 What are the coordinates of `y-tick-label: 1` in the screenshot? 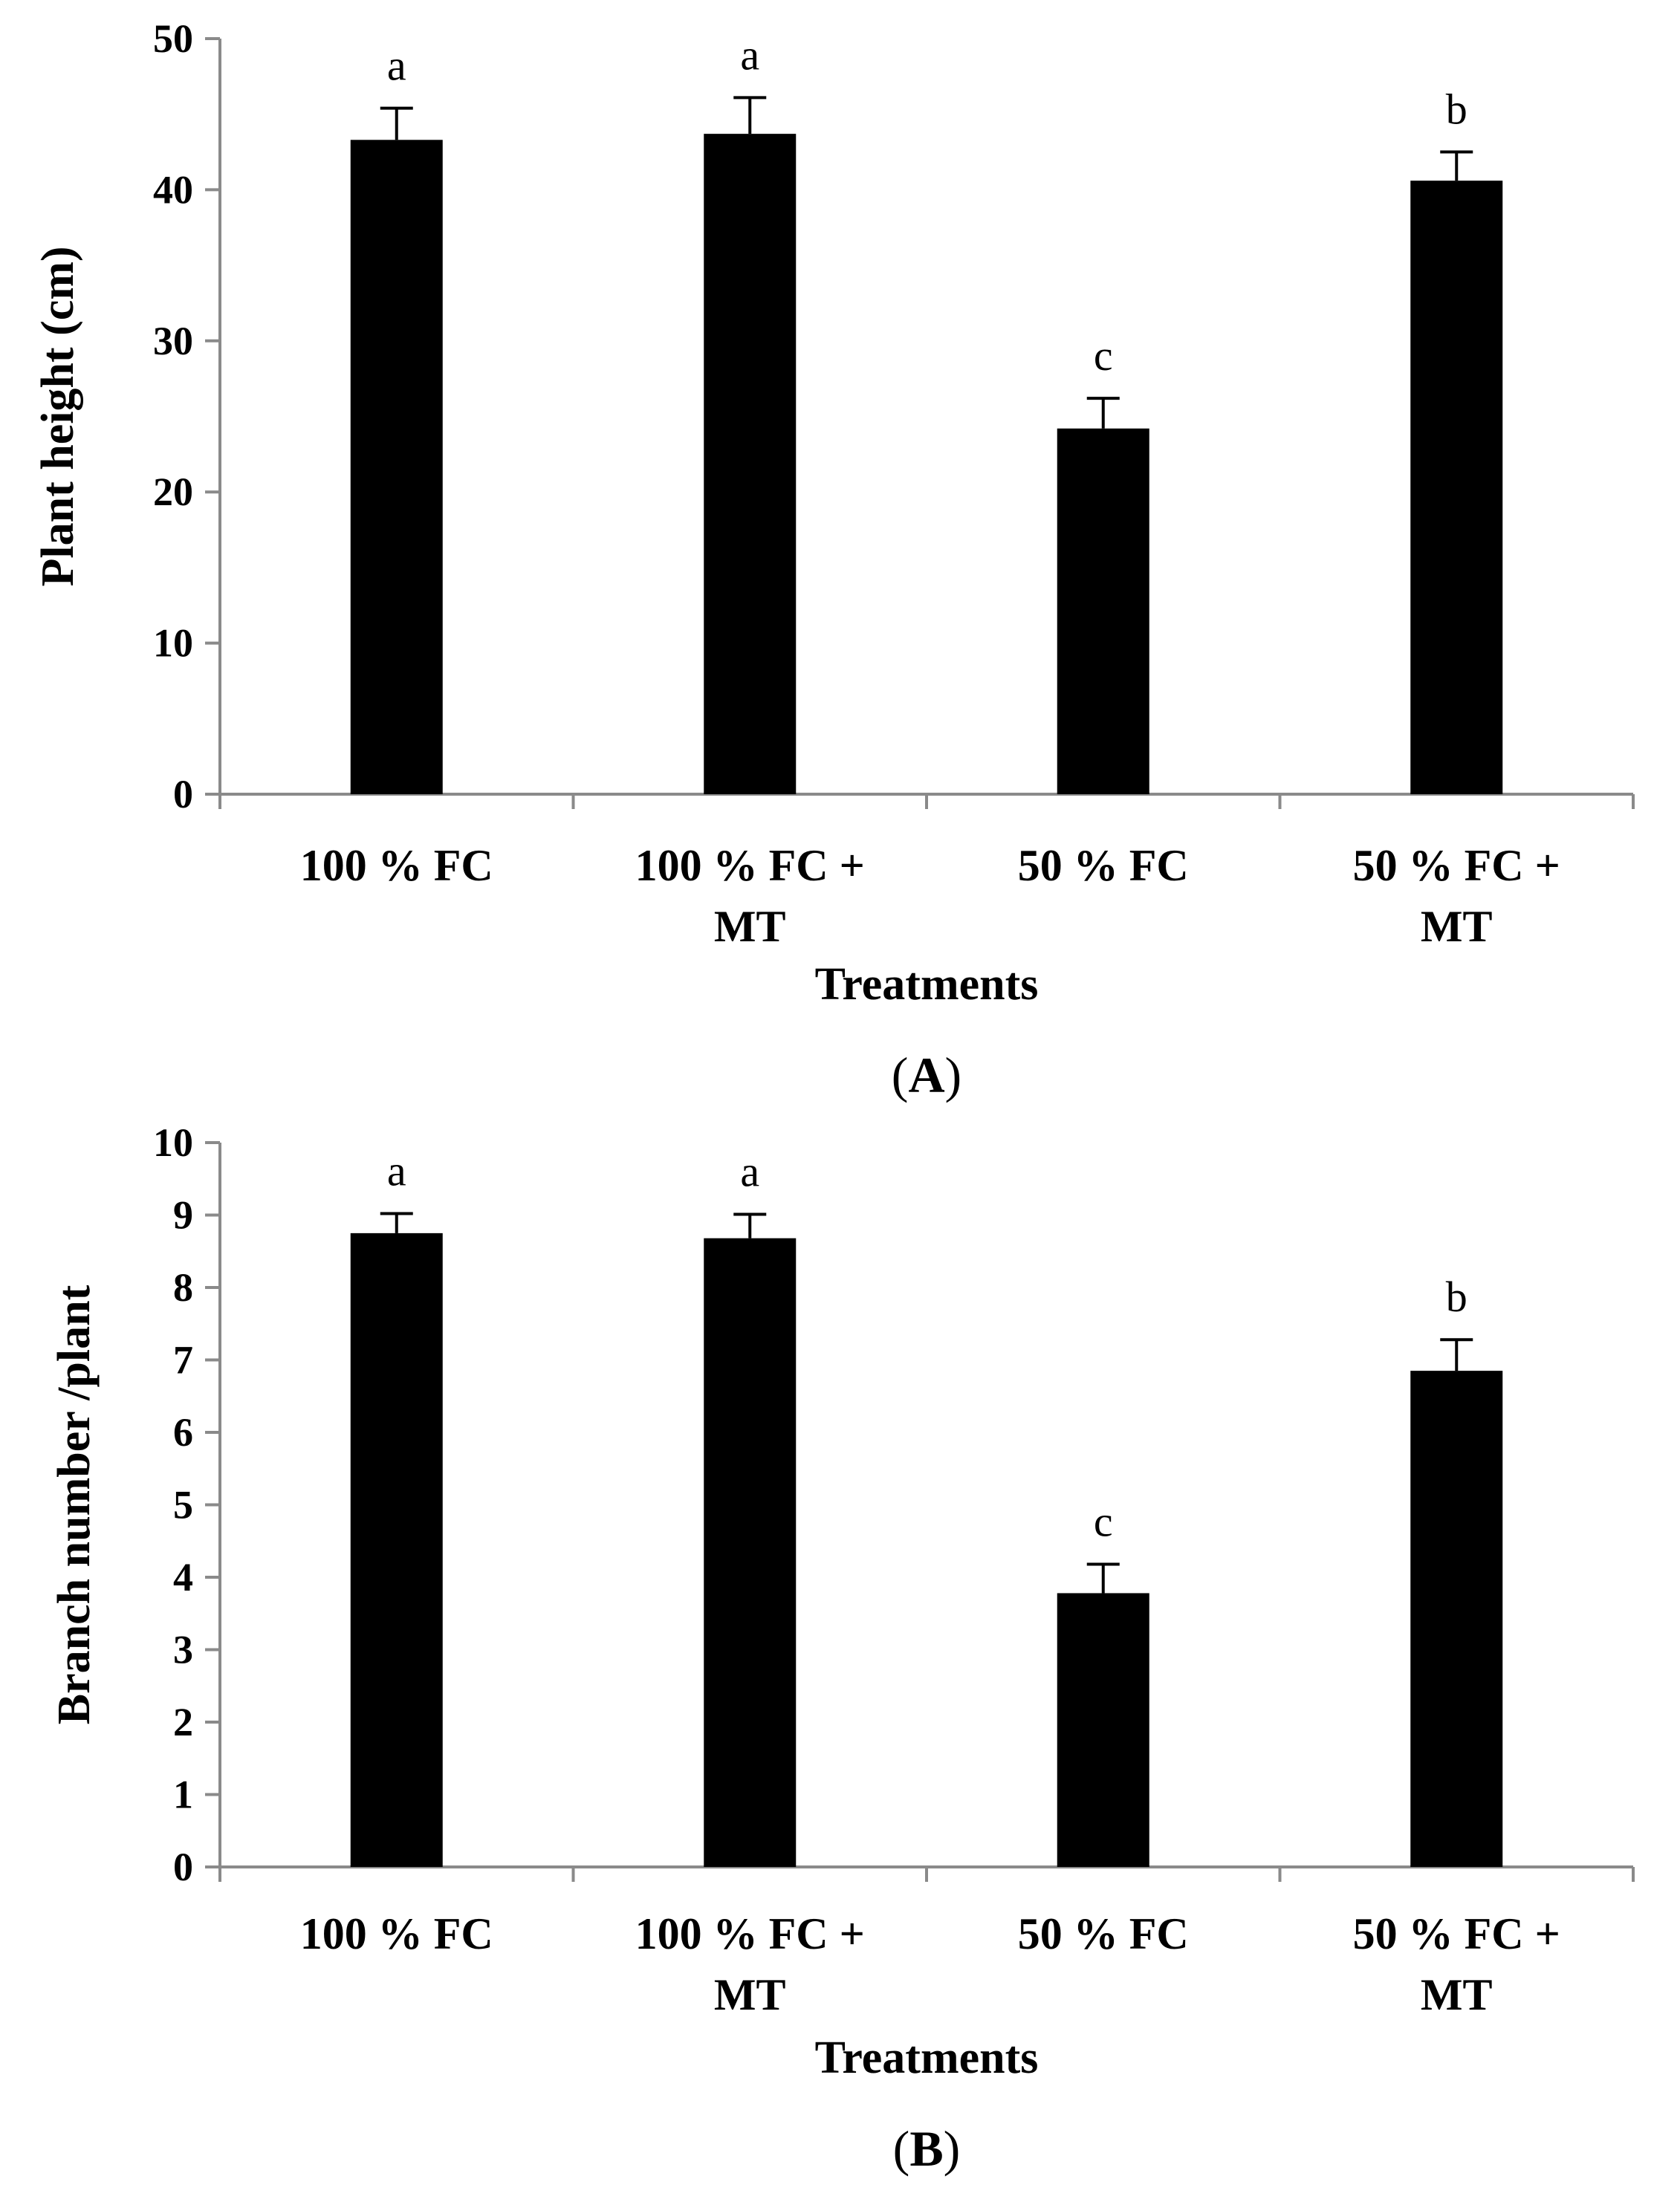 It's located at (183, 1795).